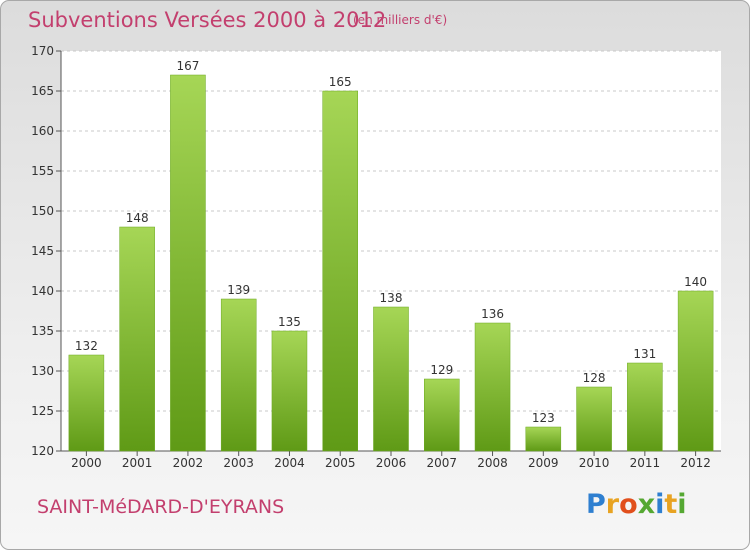 The width and height of the screenshot is (750, 550). I want to click on x-tick-label: 2005, so click(340, 463).